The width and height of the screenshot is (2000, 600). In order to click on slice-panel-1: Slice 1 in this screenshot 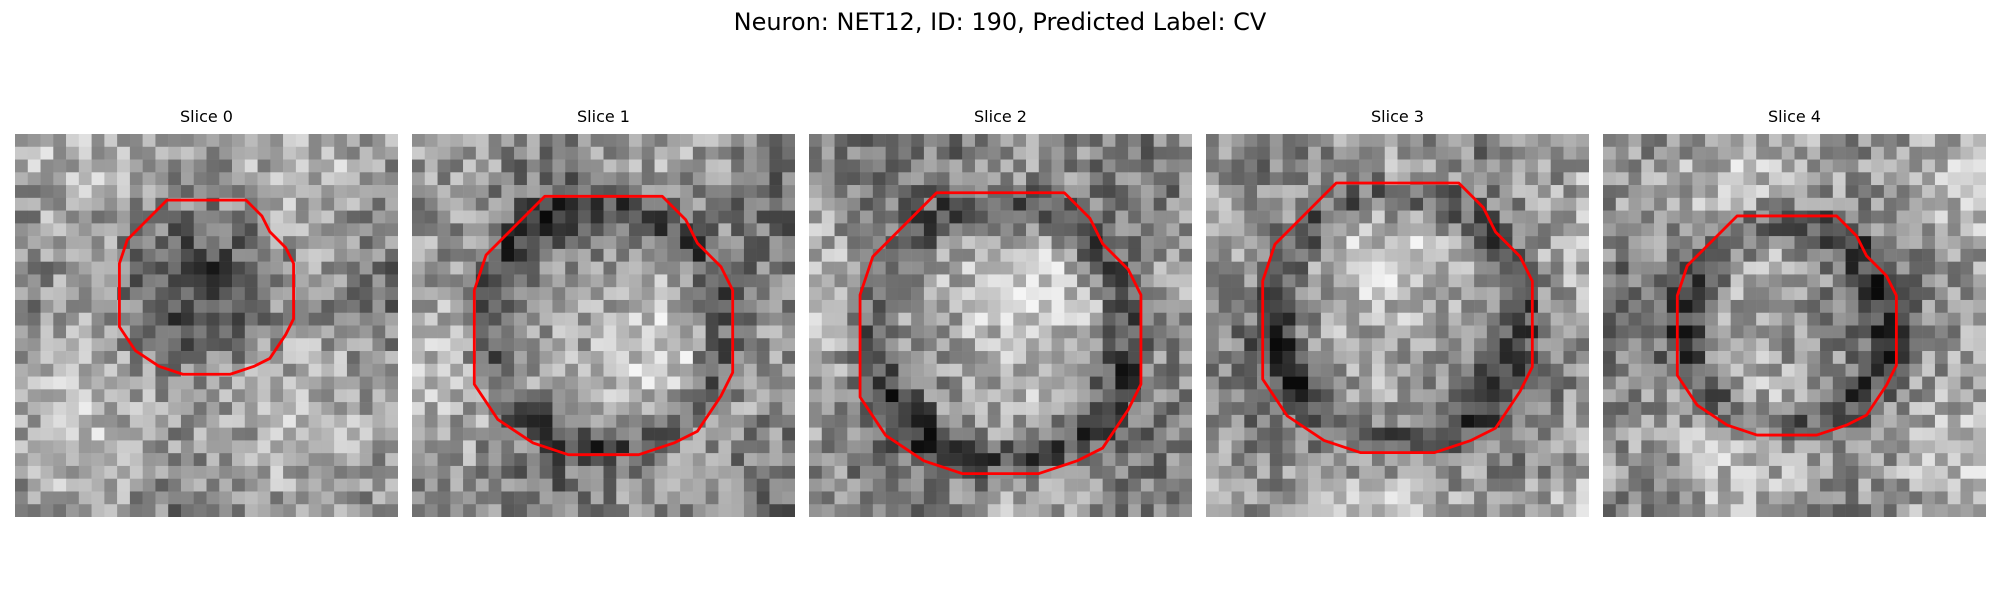, I will do `click(603, 311)`.